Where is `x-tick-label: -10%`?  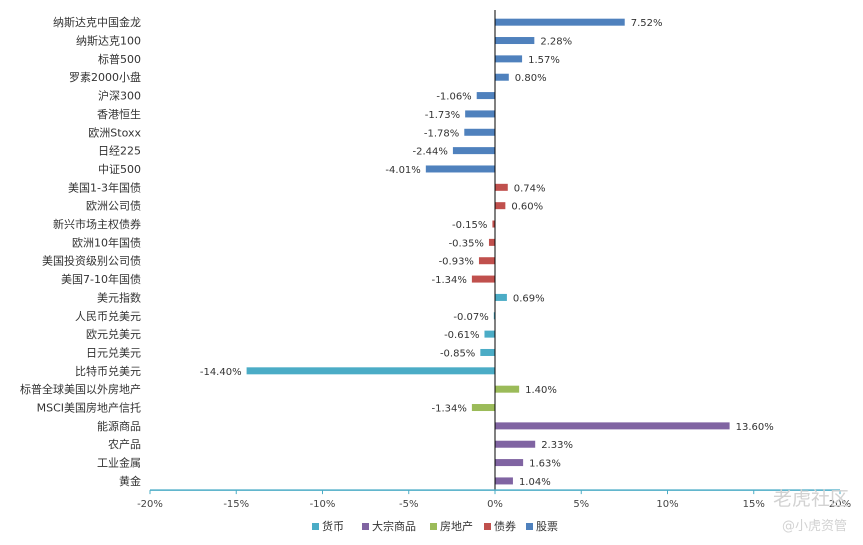
x-tick-label: -10% is located at coordinates (323, 504).